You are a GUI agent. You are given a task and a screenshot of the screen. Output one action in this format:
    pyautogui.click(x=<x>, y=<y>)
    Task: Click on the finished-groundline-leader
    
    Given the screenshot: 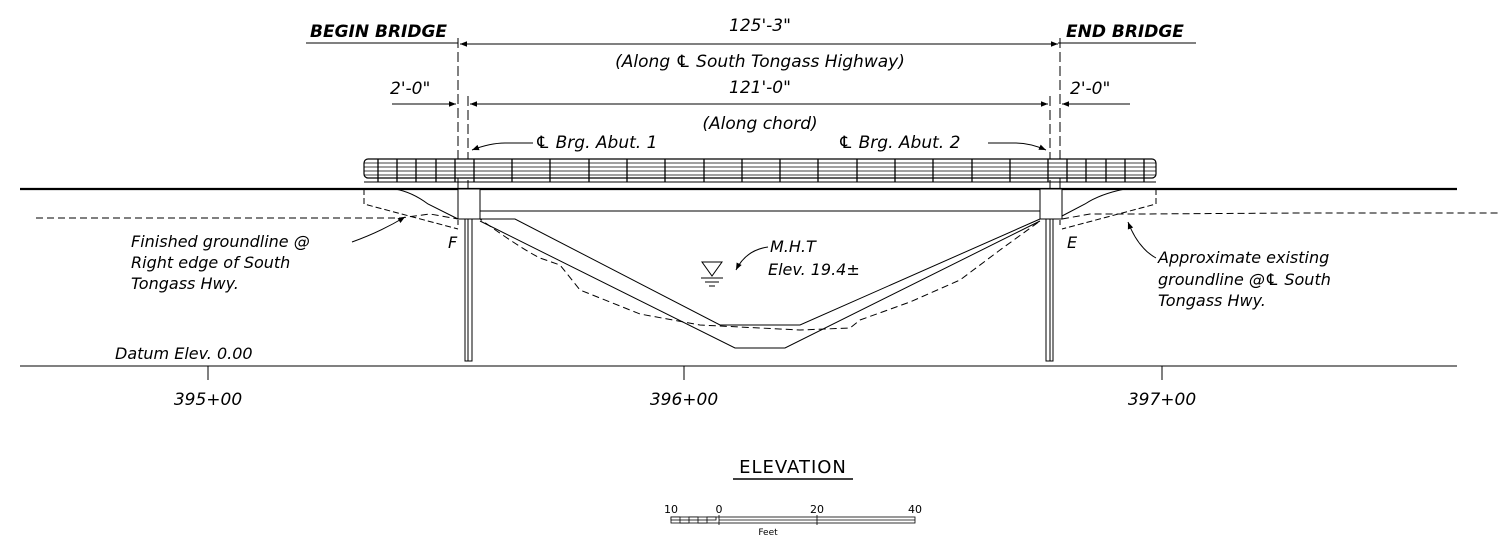 What is the action you would take?
    pyautogui.click(x=378, y=229)
    